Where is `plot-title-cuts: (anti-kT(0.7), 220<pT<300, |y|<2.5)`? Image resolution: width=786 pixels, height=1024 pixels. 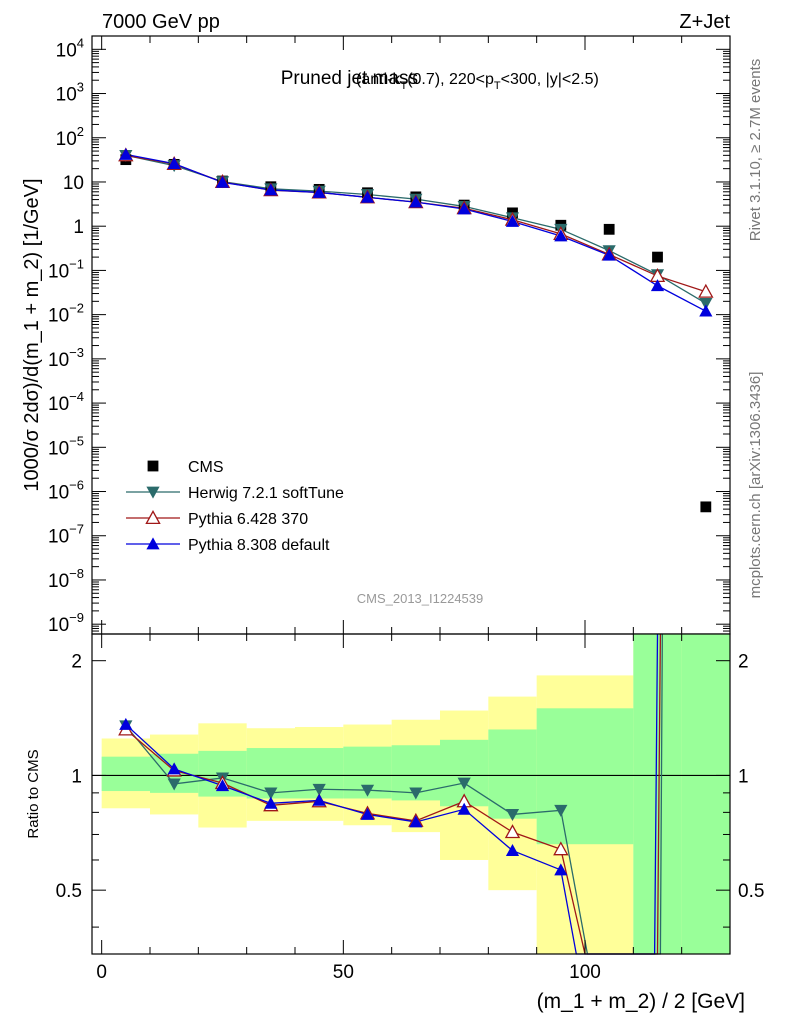
plot-title-cuts: (anti-kT(0.7), 220<pT<300, |y|<2.5) is located at coordinates (477, 81).